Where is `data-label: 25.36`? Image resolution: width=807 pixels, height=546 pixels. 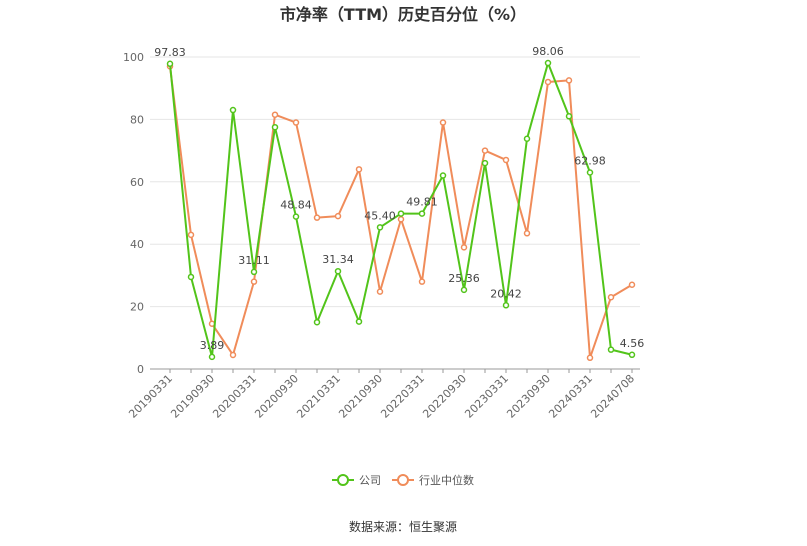 data-label: 25.36 is located at coordinates (464, 278).